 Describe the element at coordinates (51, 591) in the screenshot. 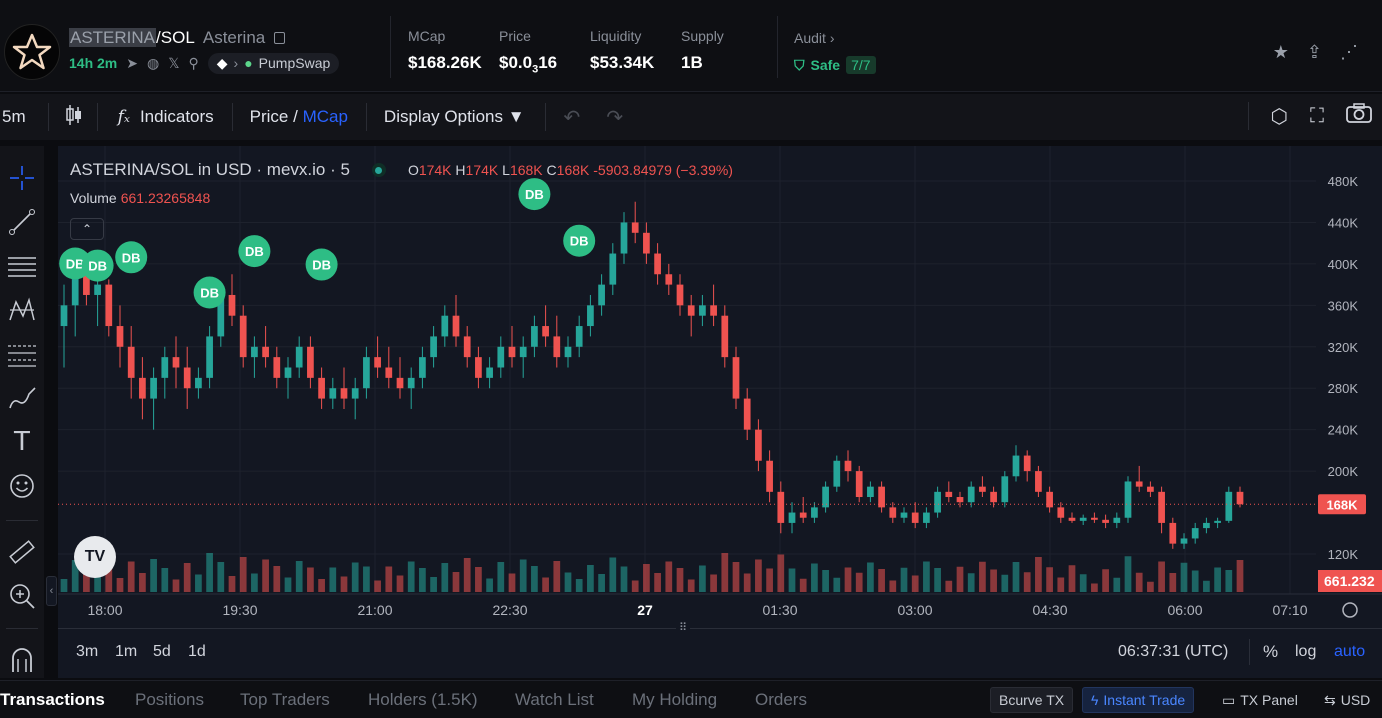

I see `collapse-toolbar-handle: ‹` at that location.